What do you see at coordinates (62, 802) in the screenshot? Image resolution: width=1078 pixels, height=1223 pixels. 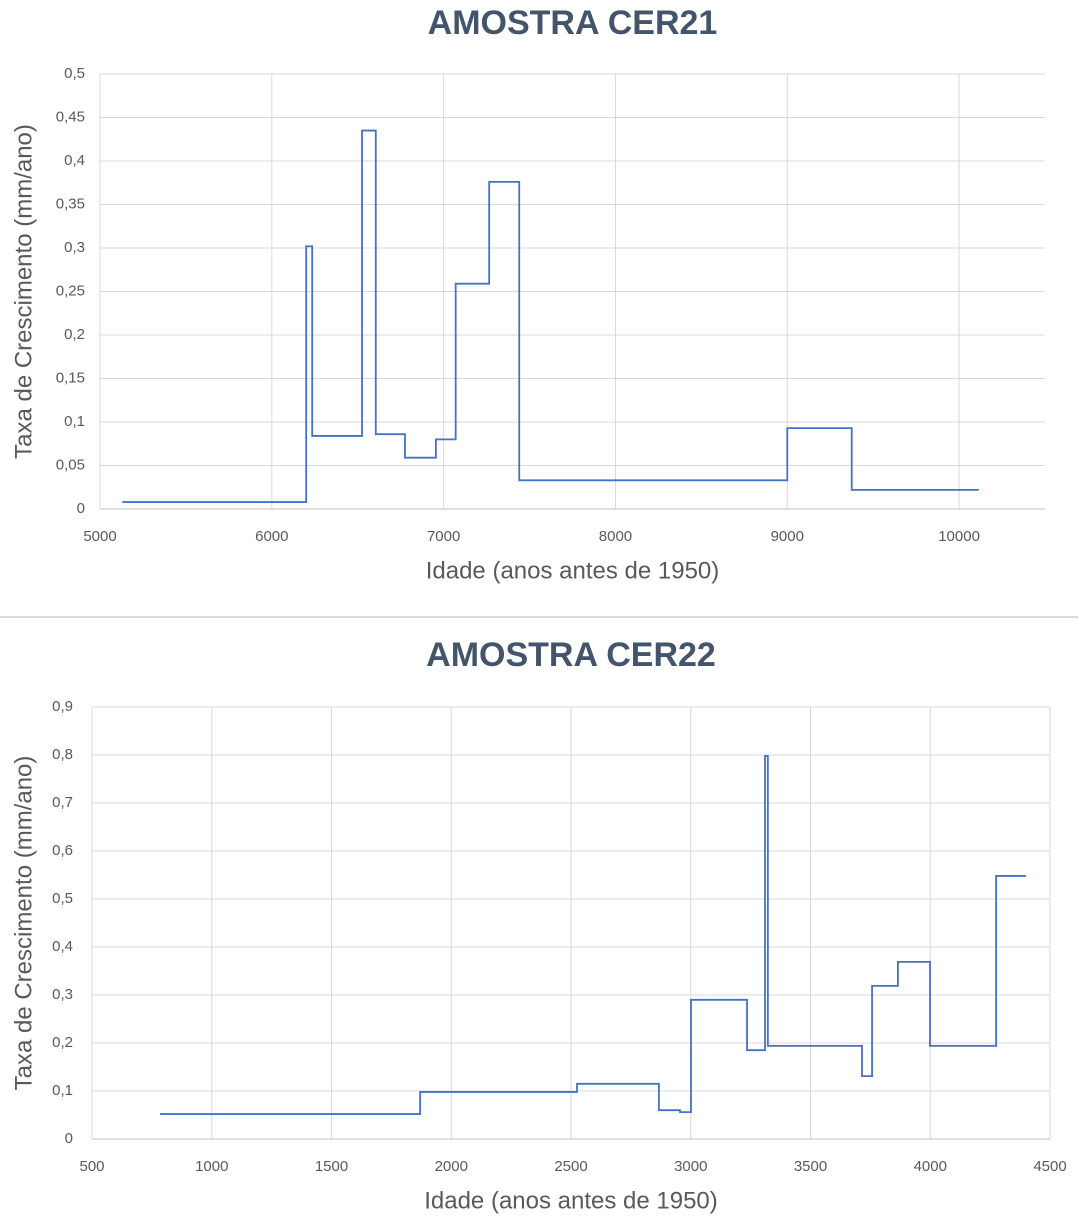 I see `y-tick-label: 0,7` at bounding box center [62, 802].